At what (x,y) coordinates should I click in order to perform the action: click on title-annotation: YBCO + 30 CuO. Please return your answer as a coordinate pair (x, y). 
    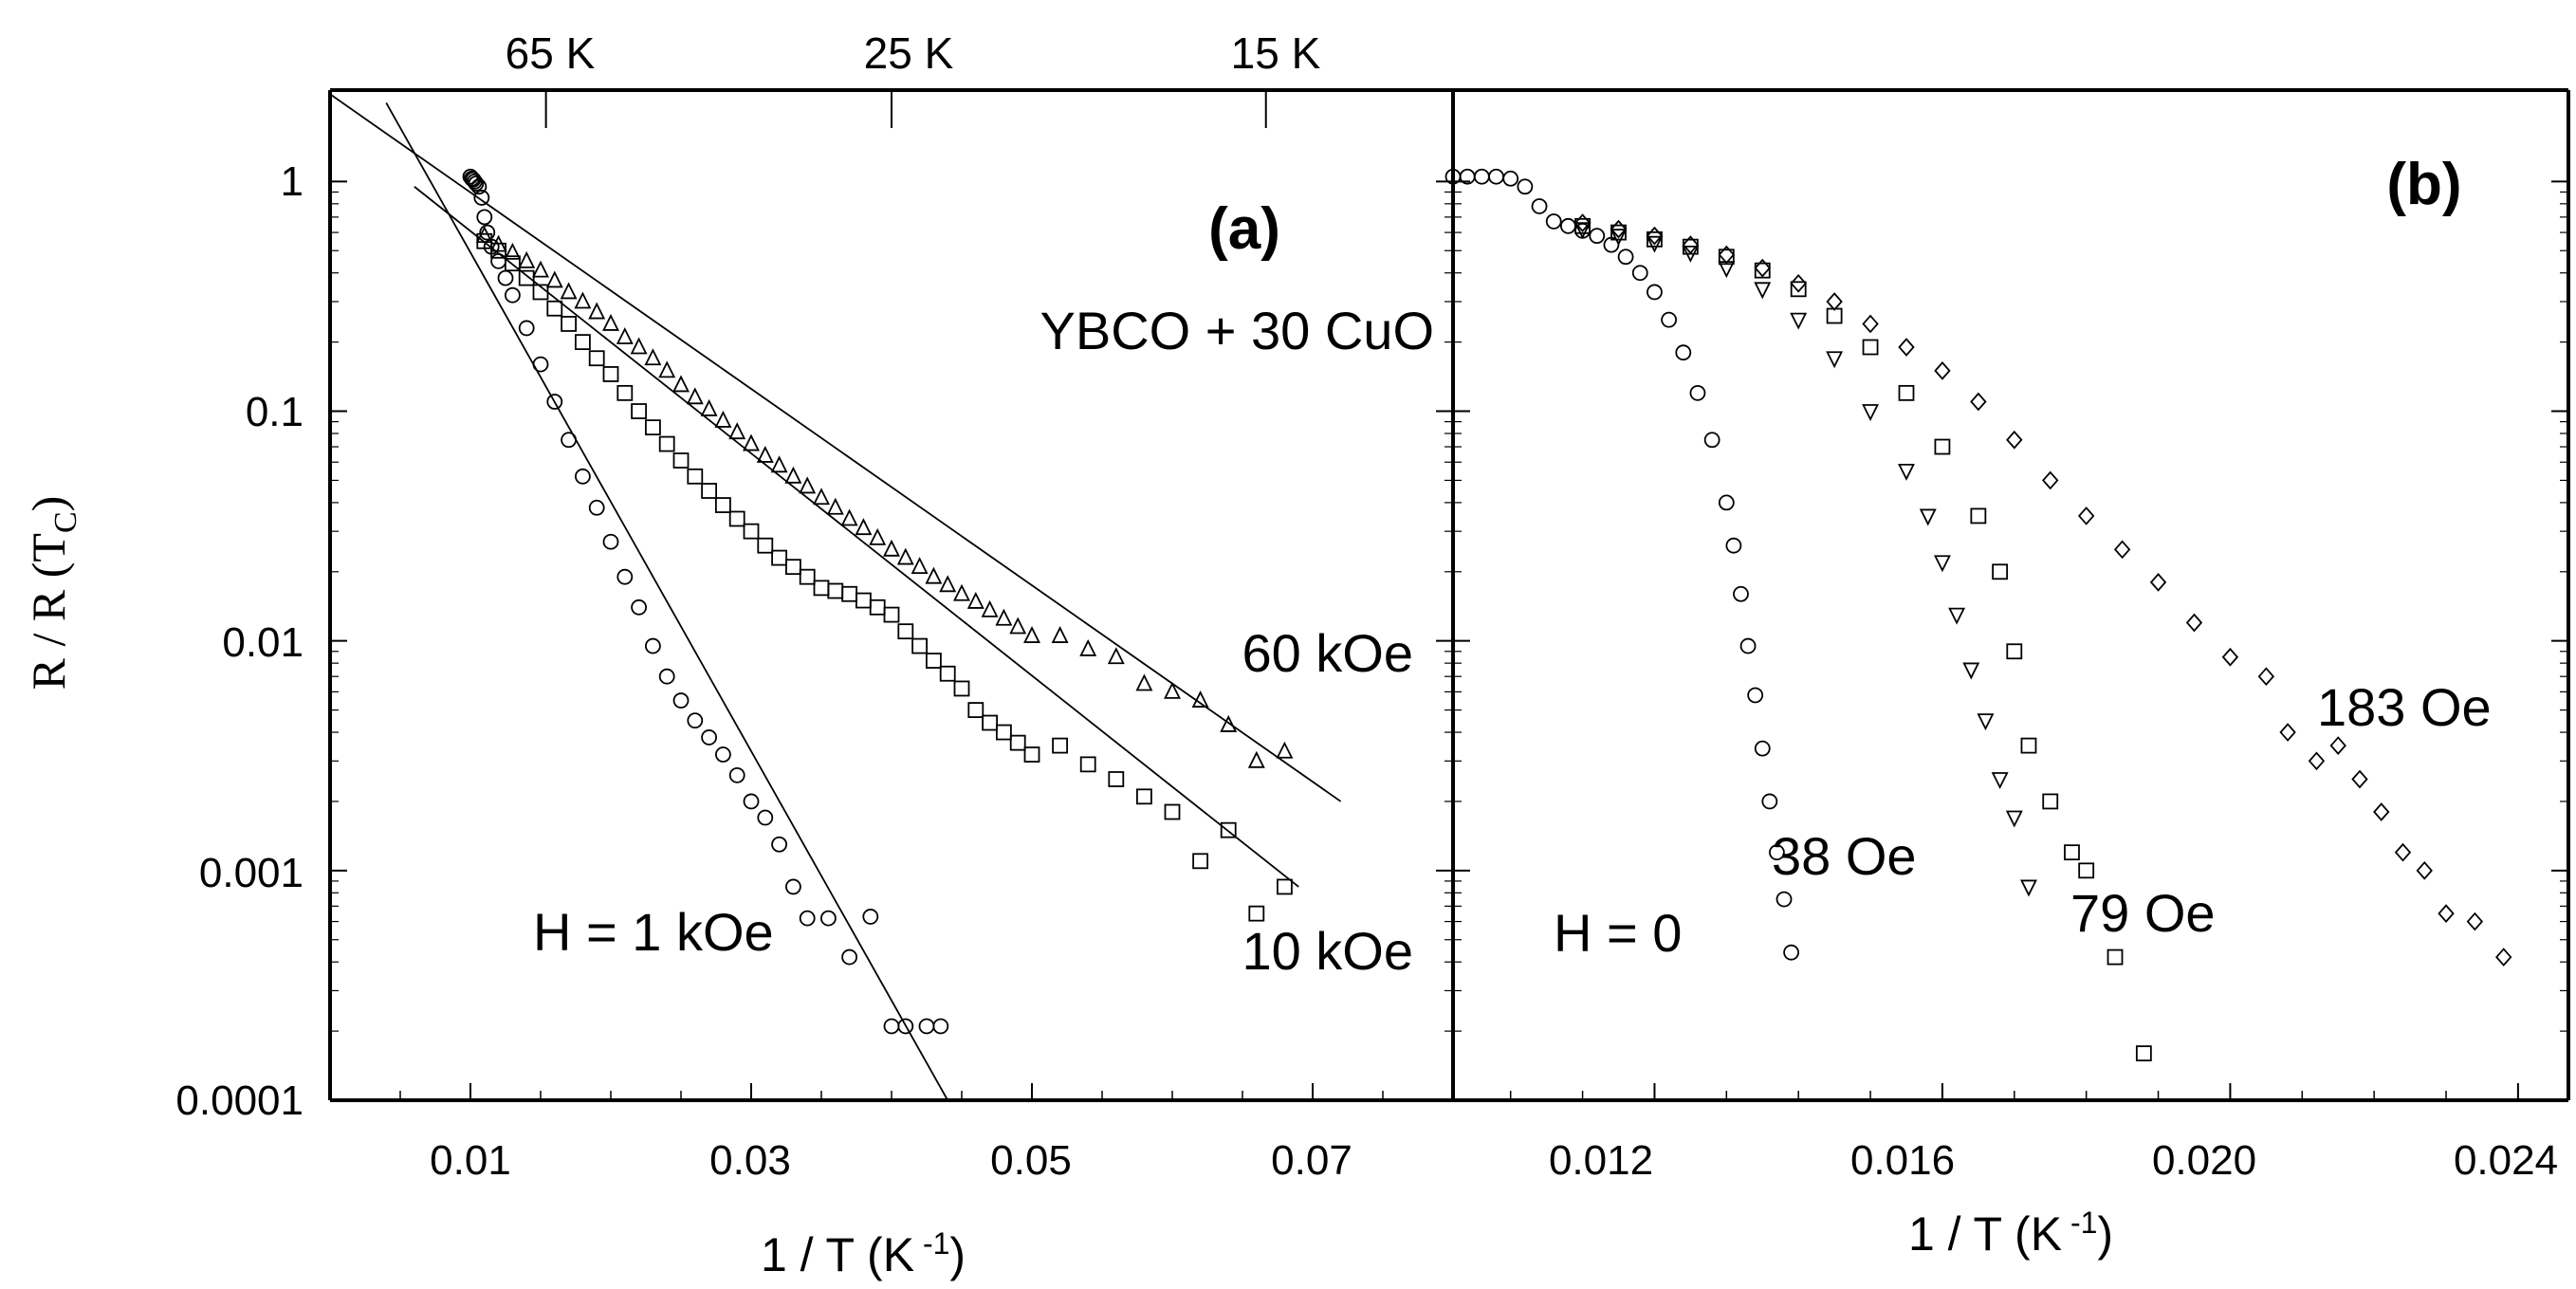
    Looking at the image, I should click on (1237, 330).